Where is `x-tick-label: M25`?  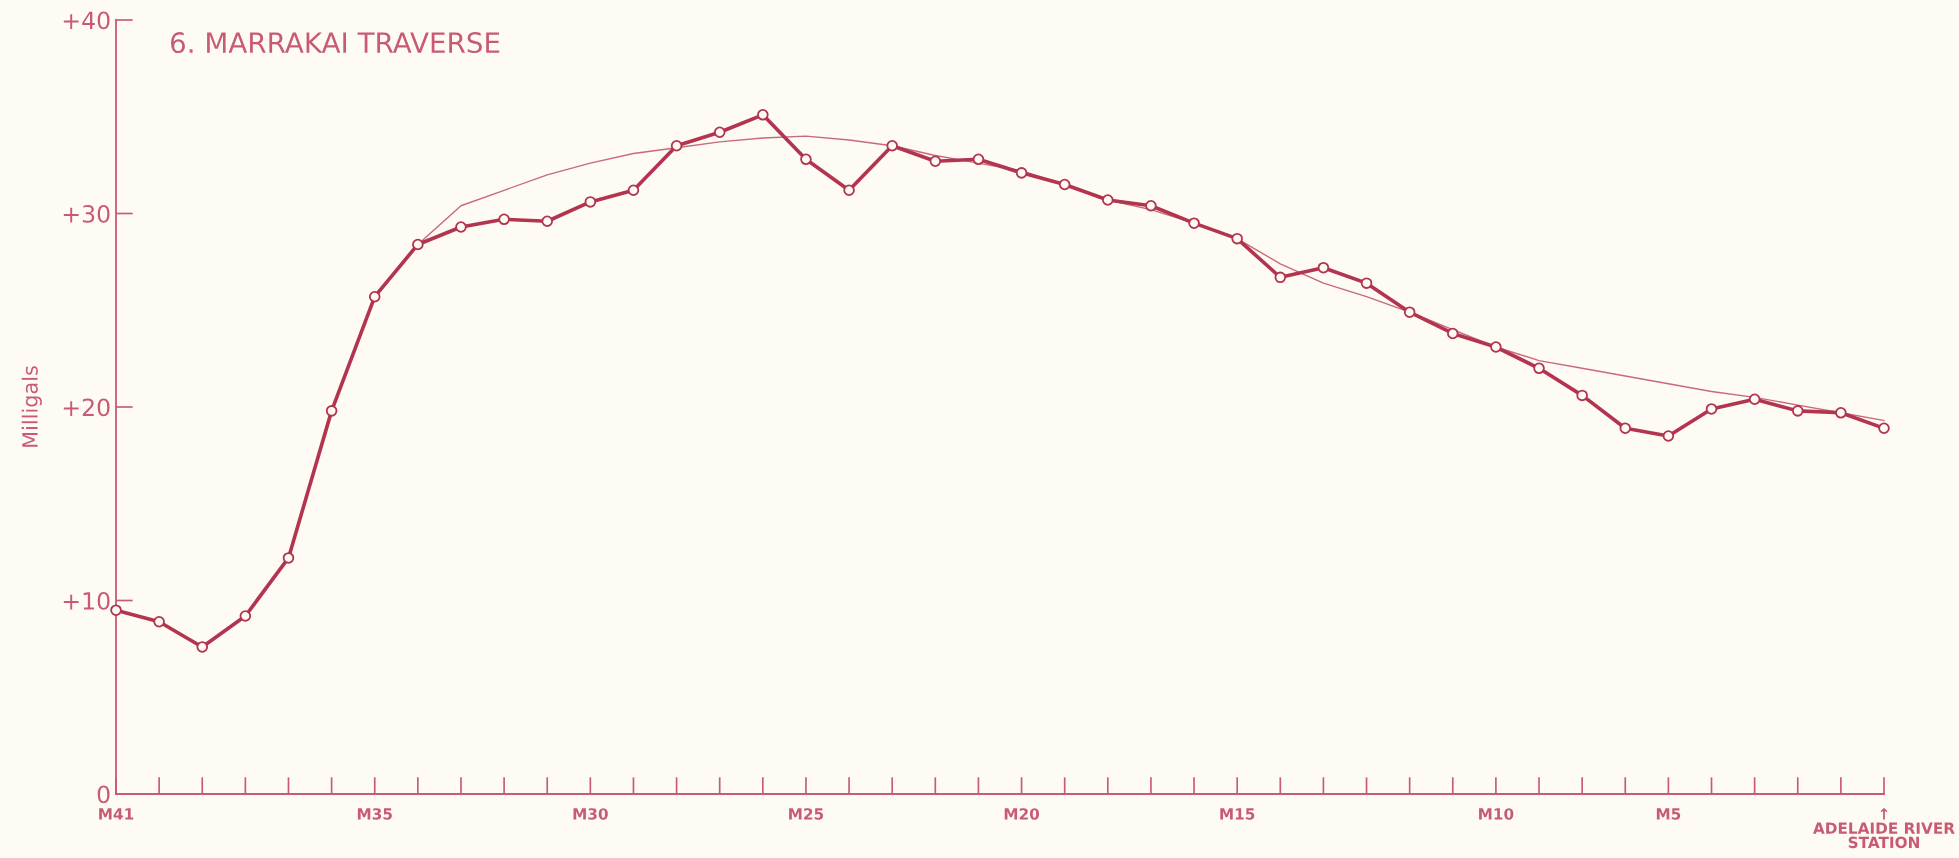 x-tick-label: M25 is located at coordinates (806, 814).